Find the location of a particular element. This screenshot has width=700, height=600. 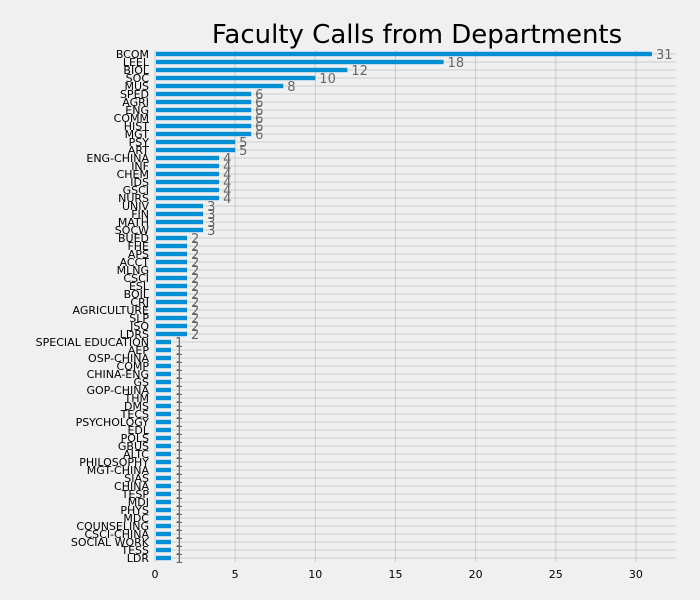

x-tick-label: 25 is located at coordinates (556, 574).